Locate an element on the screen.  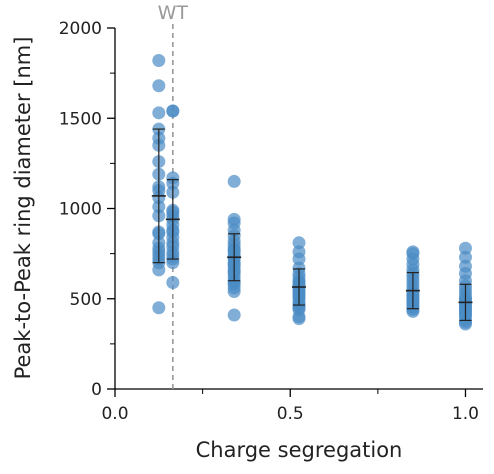
y-tick-label: 0 is located at coordinates (96, 390).